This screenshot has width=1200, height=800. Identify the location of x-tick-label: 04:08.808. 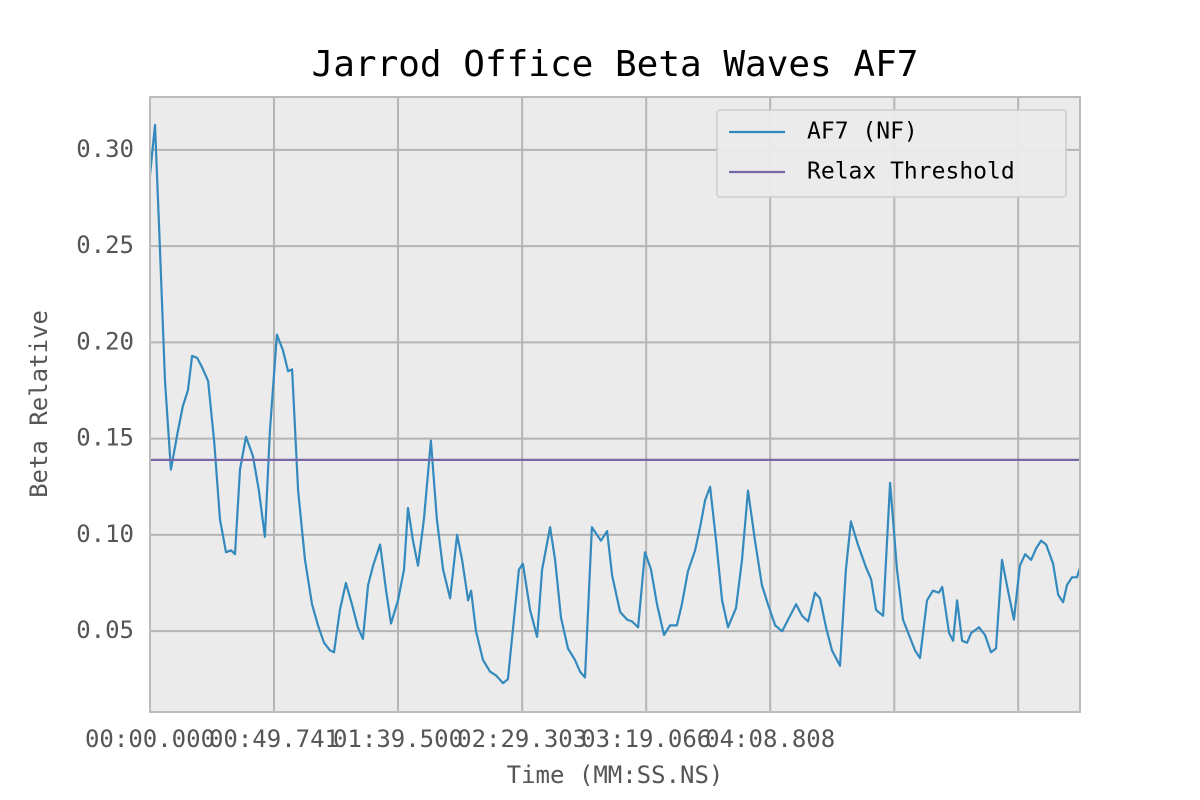
(770, 739).